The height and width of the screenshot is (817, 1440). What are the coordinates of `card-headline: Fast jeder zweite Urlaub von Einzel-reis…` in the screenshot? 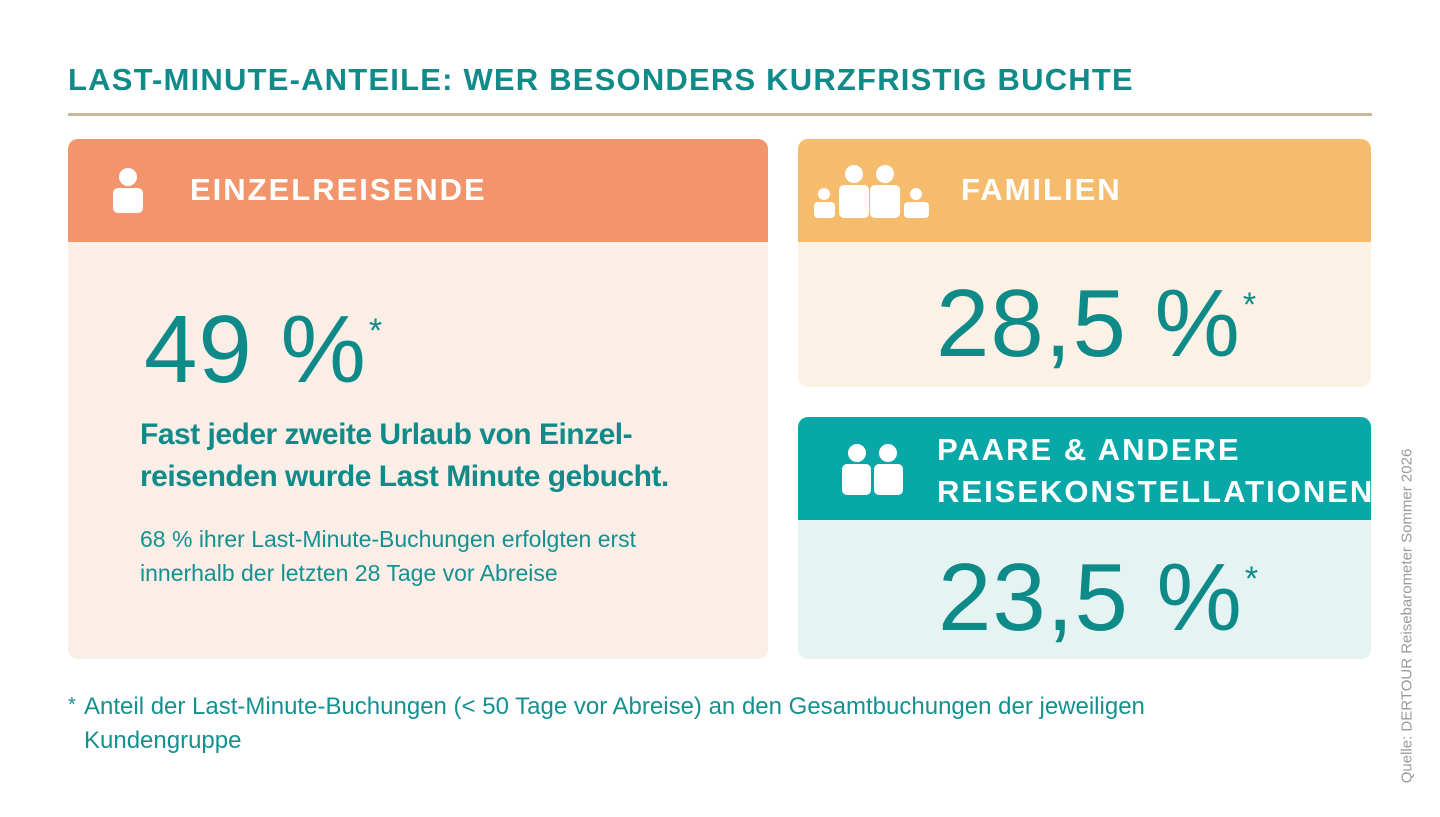 It's located at (404, 455).